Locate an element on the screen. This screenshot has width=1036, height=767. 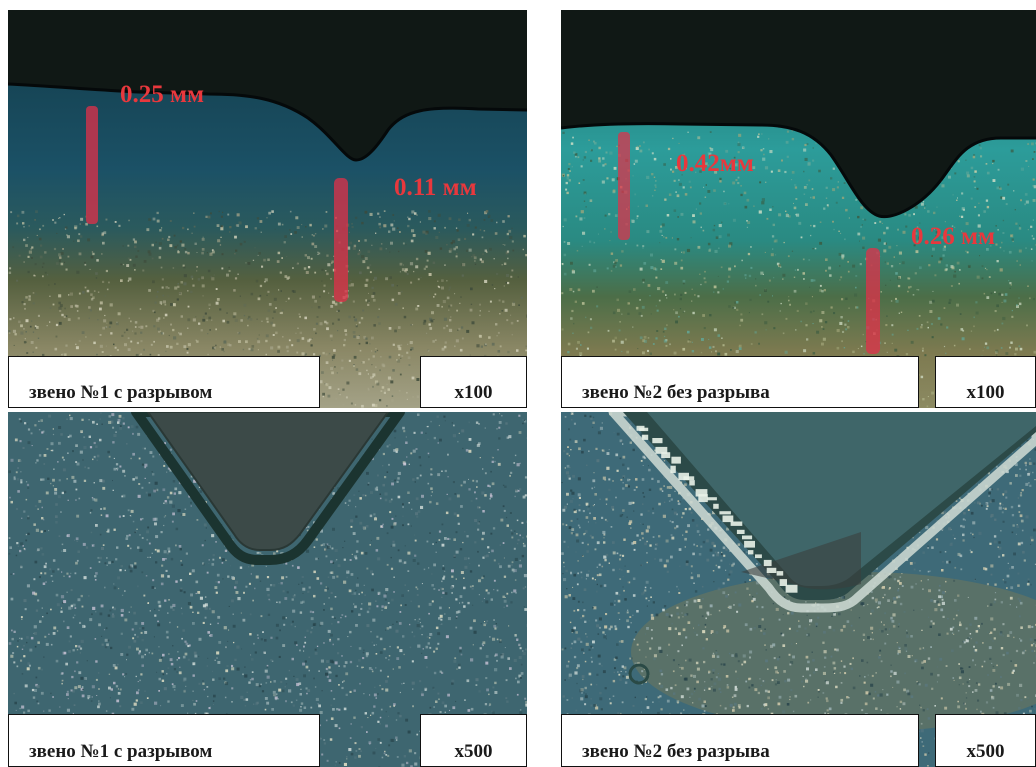
measurement-label: 0.26 мм is located at coordinates (953, 236).